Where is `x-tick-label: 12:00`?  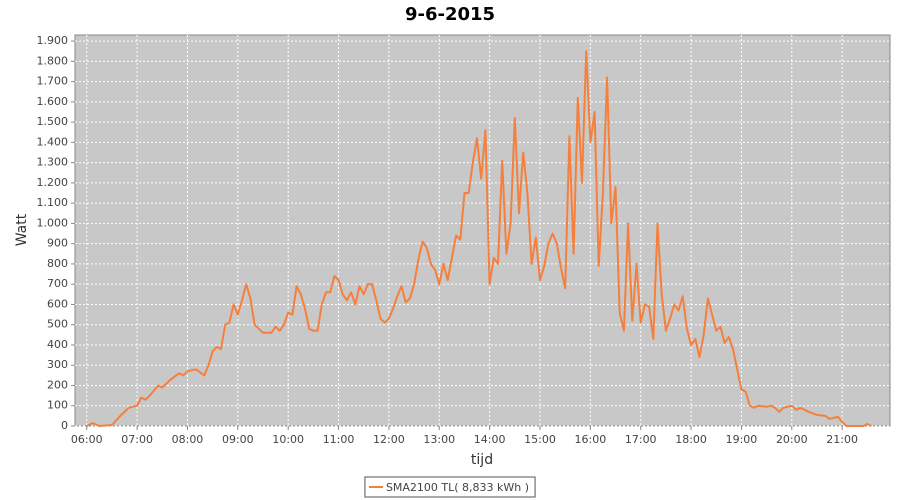 x-tick-label: 12:00 is located at coordinates (389, 439).